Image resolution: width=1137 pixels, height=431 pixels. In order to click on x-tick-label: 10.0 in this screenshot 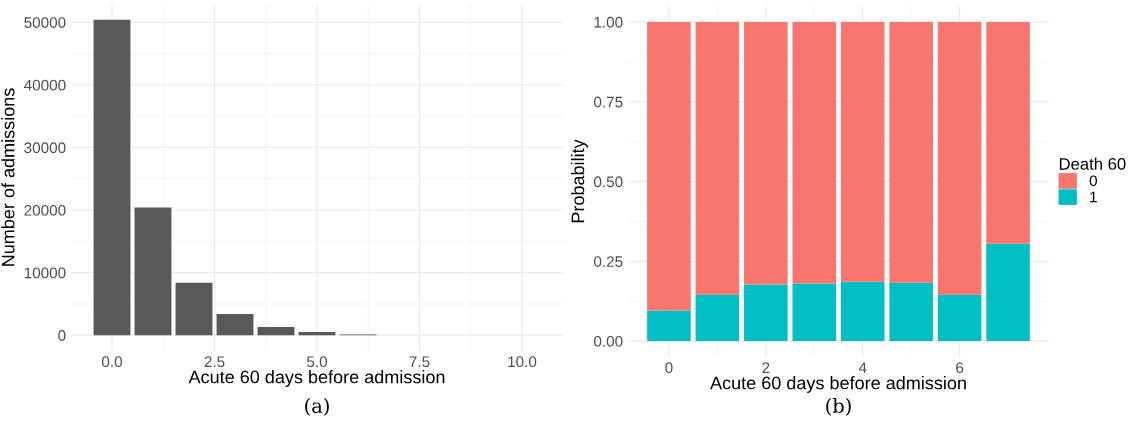, I will do `click(522, 362)`.